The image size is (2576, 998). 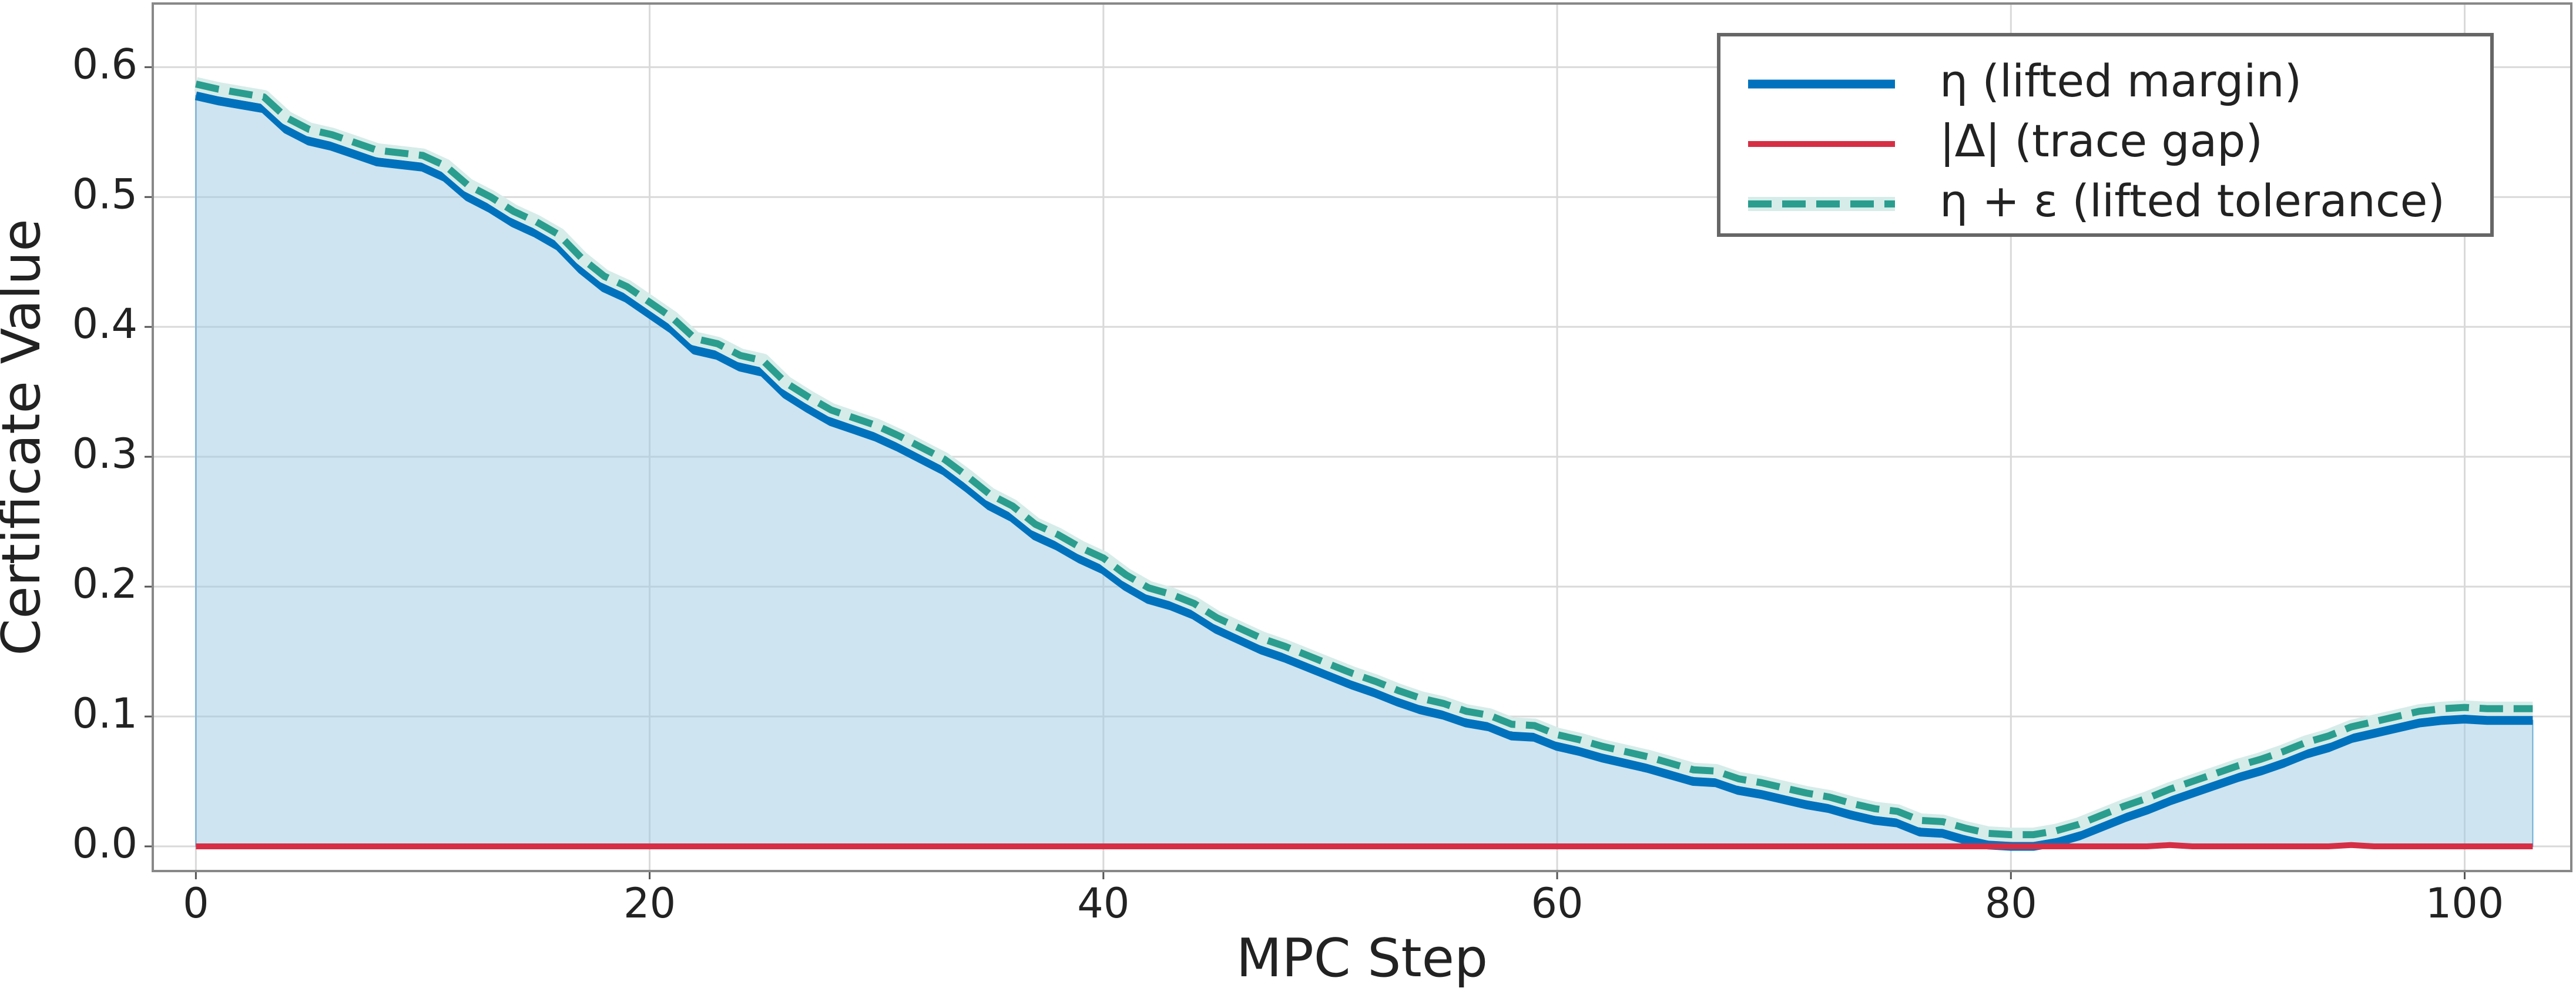 What do you see at coordinates (2121, 81) in the screenshot?
I see `legend-label: η (lifted margin)` at bounding box center [2121, 81].